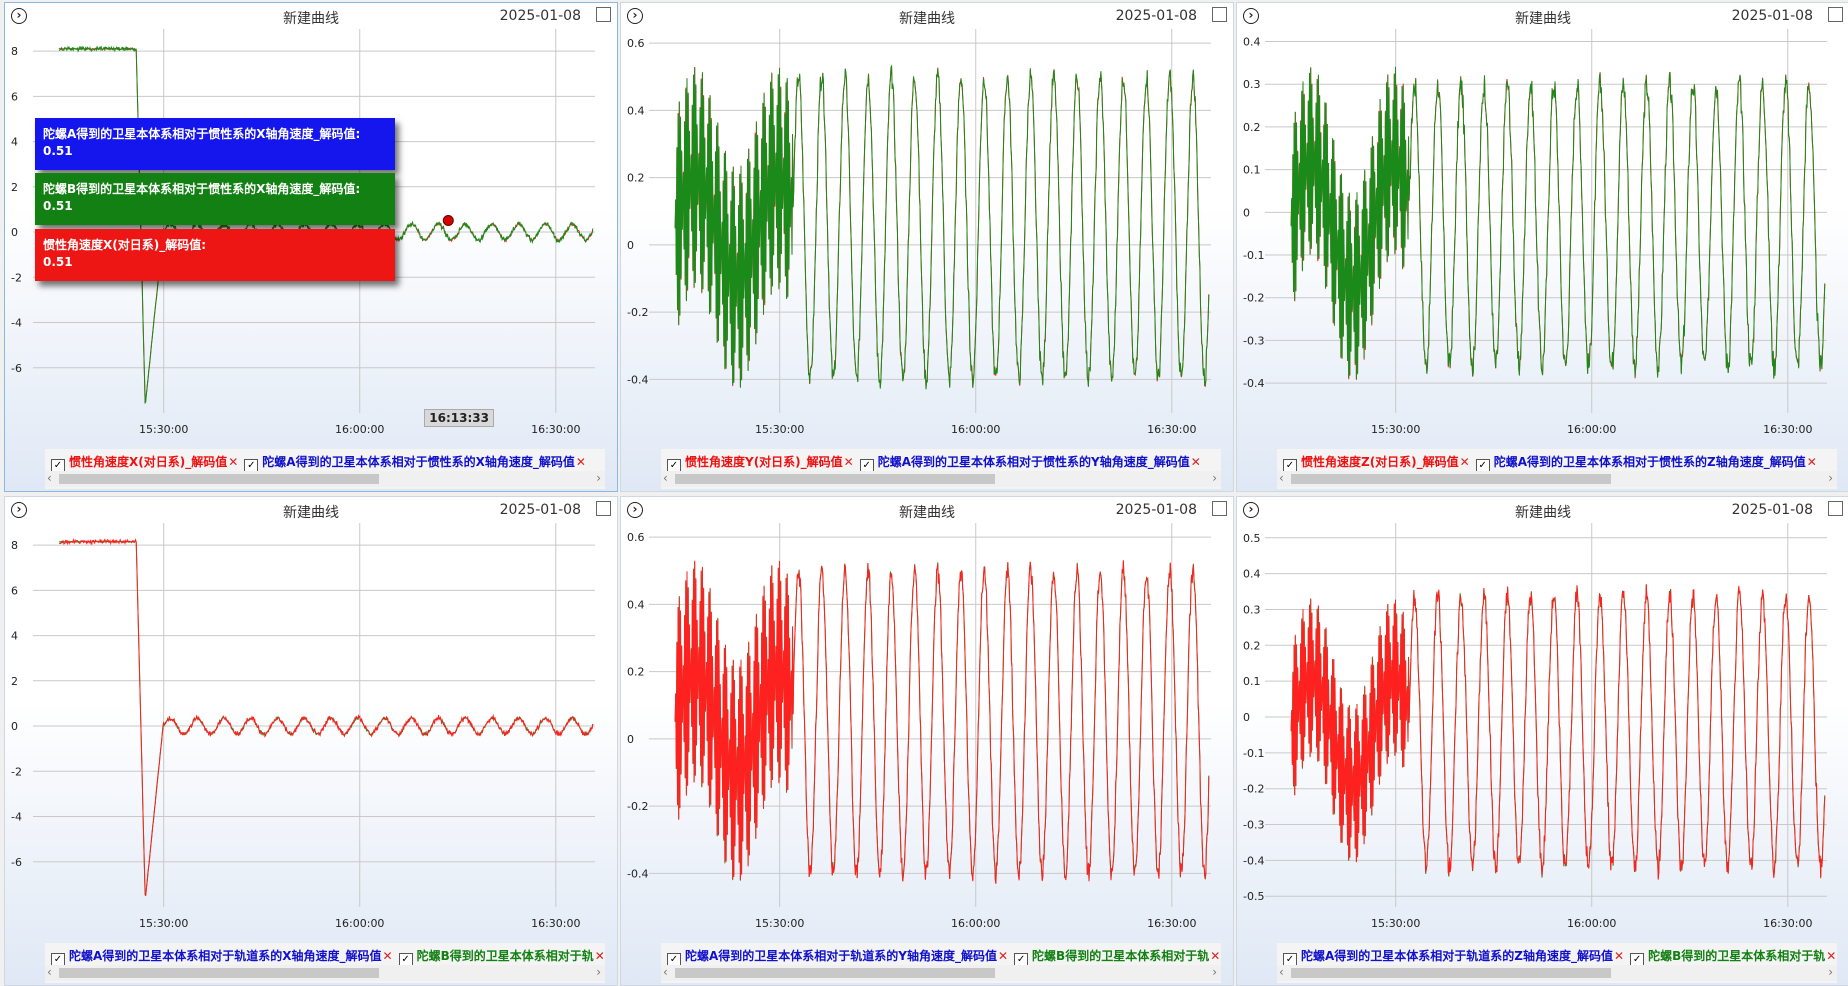 Image resolution: width=1848 pixels, height=986 pixels. Describe the element at coordinates (1737, 956) in the screenshot. I see `legend-label: 陀螺B得到的卫星本体系相对于轨` at that location.